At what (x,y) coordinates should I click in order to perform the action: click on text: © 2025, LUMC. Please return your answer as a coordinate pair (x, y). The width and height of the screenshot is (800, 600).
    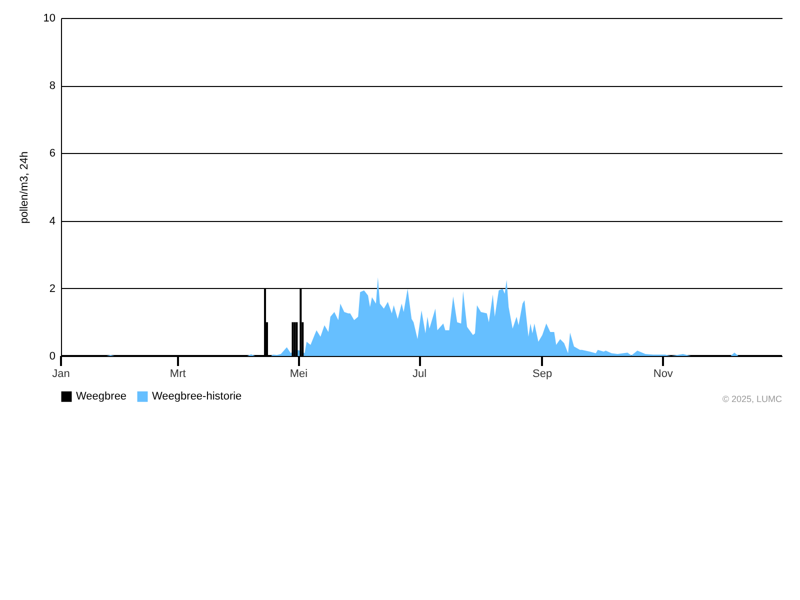
    Looking at the image, I should click on (752, 399).